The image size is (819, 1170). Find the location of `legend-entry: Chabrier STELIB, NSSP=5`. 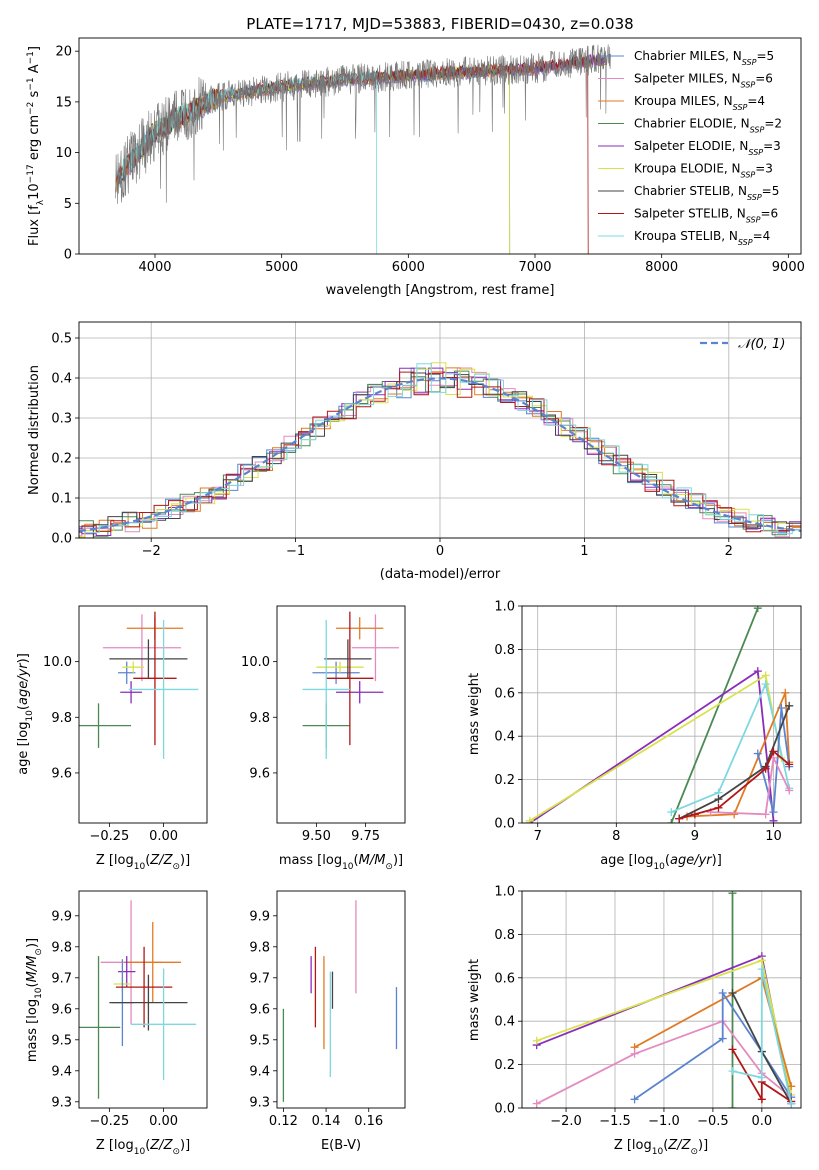

legend-entry: Chabrier STELIB, NSSP=5 is located at coordinates (706, 193).